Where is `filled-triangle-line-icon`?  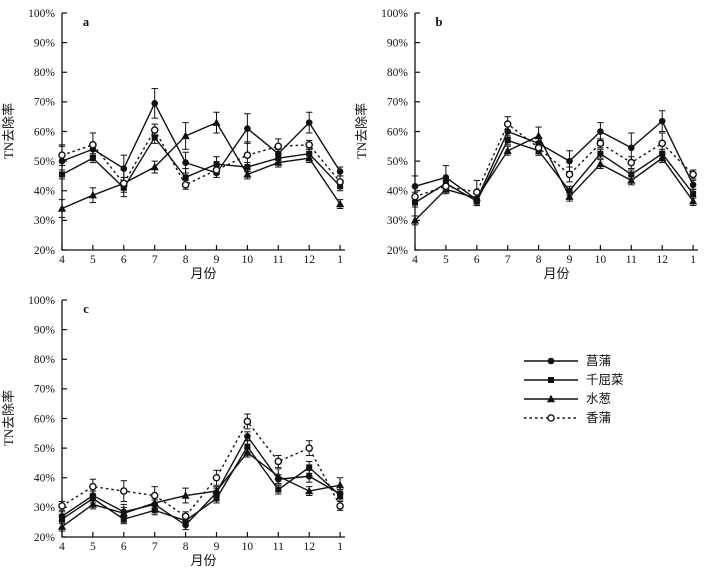
filled-triangle-line-icon is located at coordinates (551, 398).